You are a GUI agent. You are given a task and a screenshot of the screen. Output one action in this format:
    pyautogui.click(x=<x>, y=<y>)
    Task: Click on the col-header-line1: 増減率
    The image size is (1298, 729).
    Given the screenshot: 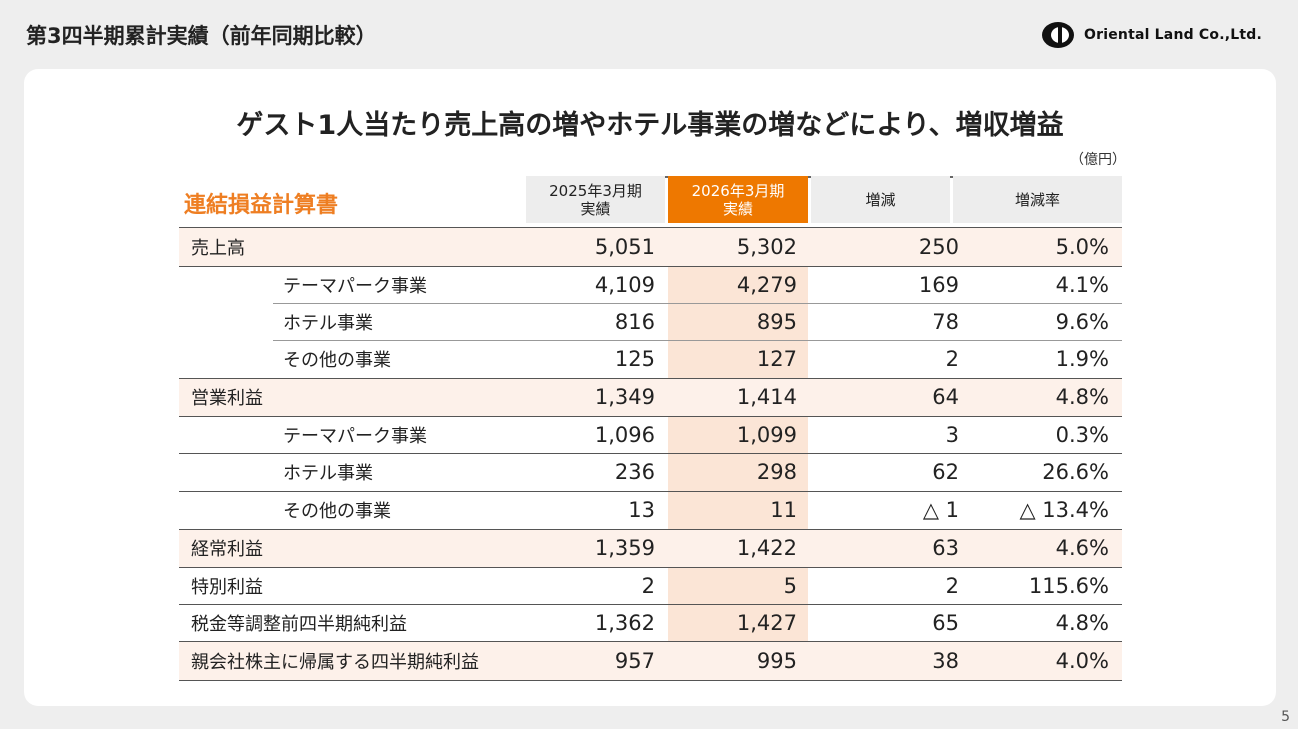 What is the action you would take?
    pyautogui.click(x=1037, y=199)
    